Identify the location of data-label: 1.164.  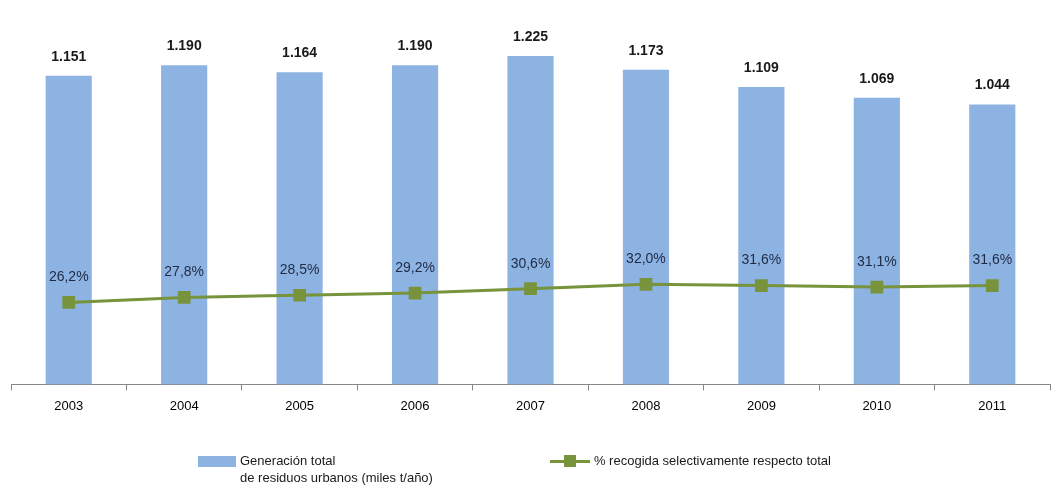
(300, 52).